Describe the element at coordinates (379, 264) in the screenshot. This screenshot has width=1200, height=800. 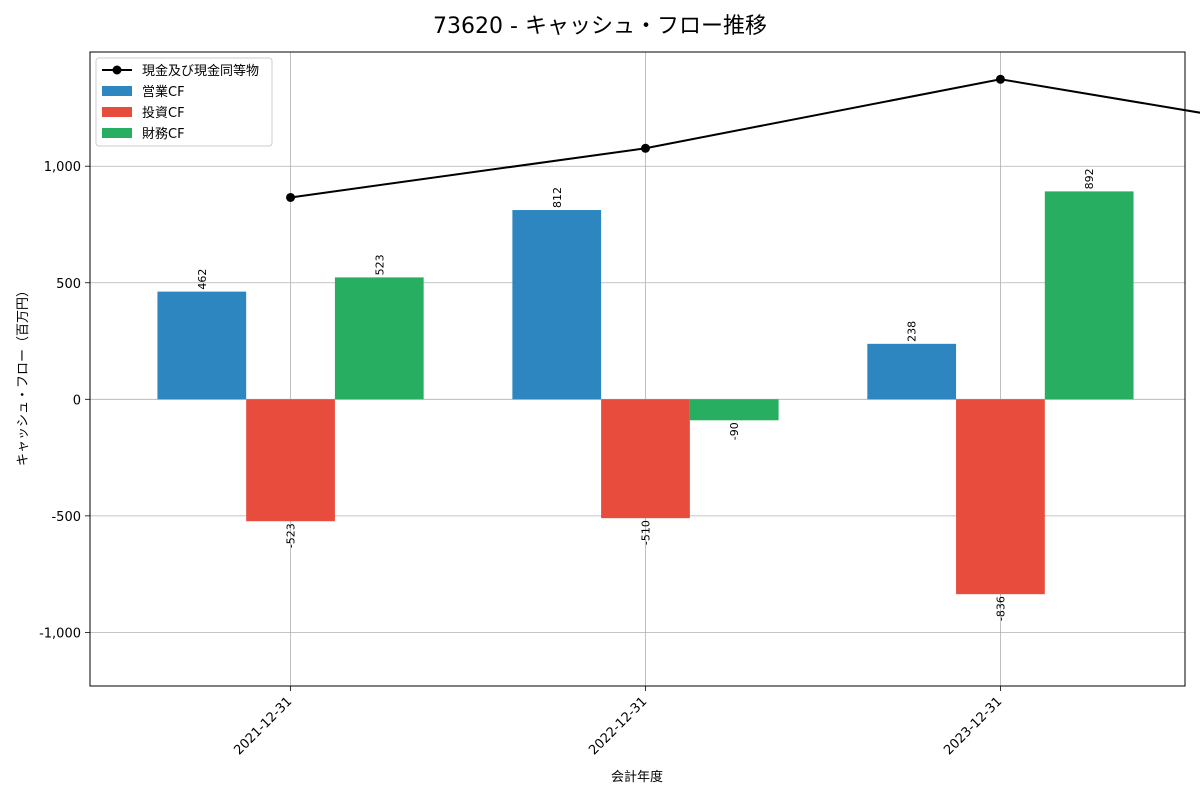
I see `bar-value-label: 523` at that location.